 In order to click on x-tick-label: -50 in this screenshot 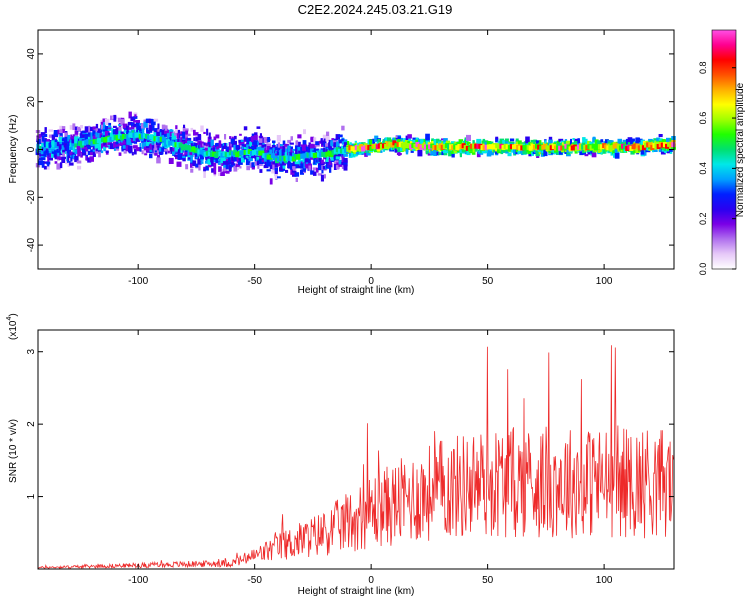, I will do `click(254, 580)`.